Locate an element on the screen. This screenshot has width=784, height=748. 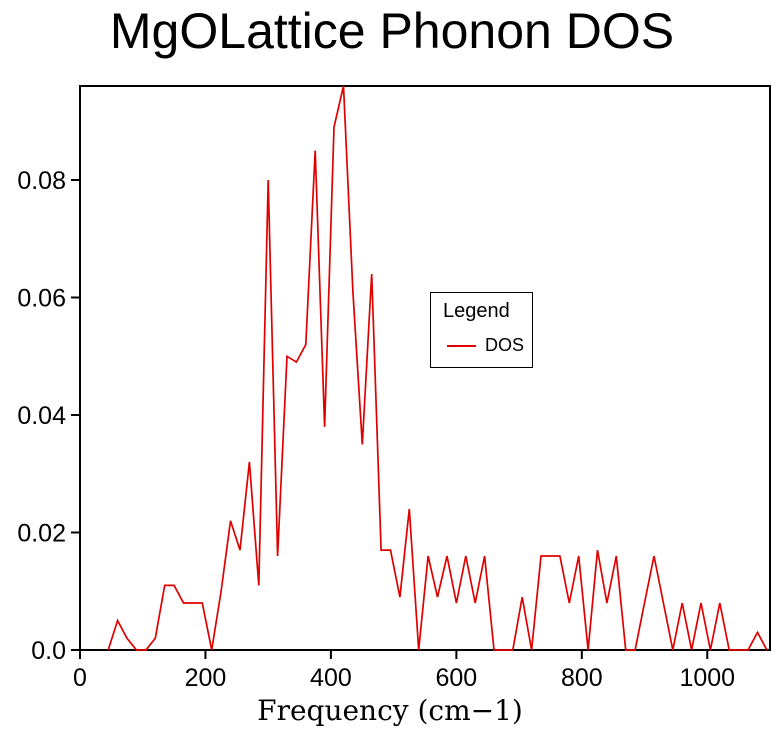
x-tick-label: 200 is located at coordinates (206, 678).